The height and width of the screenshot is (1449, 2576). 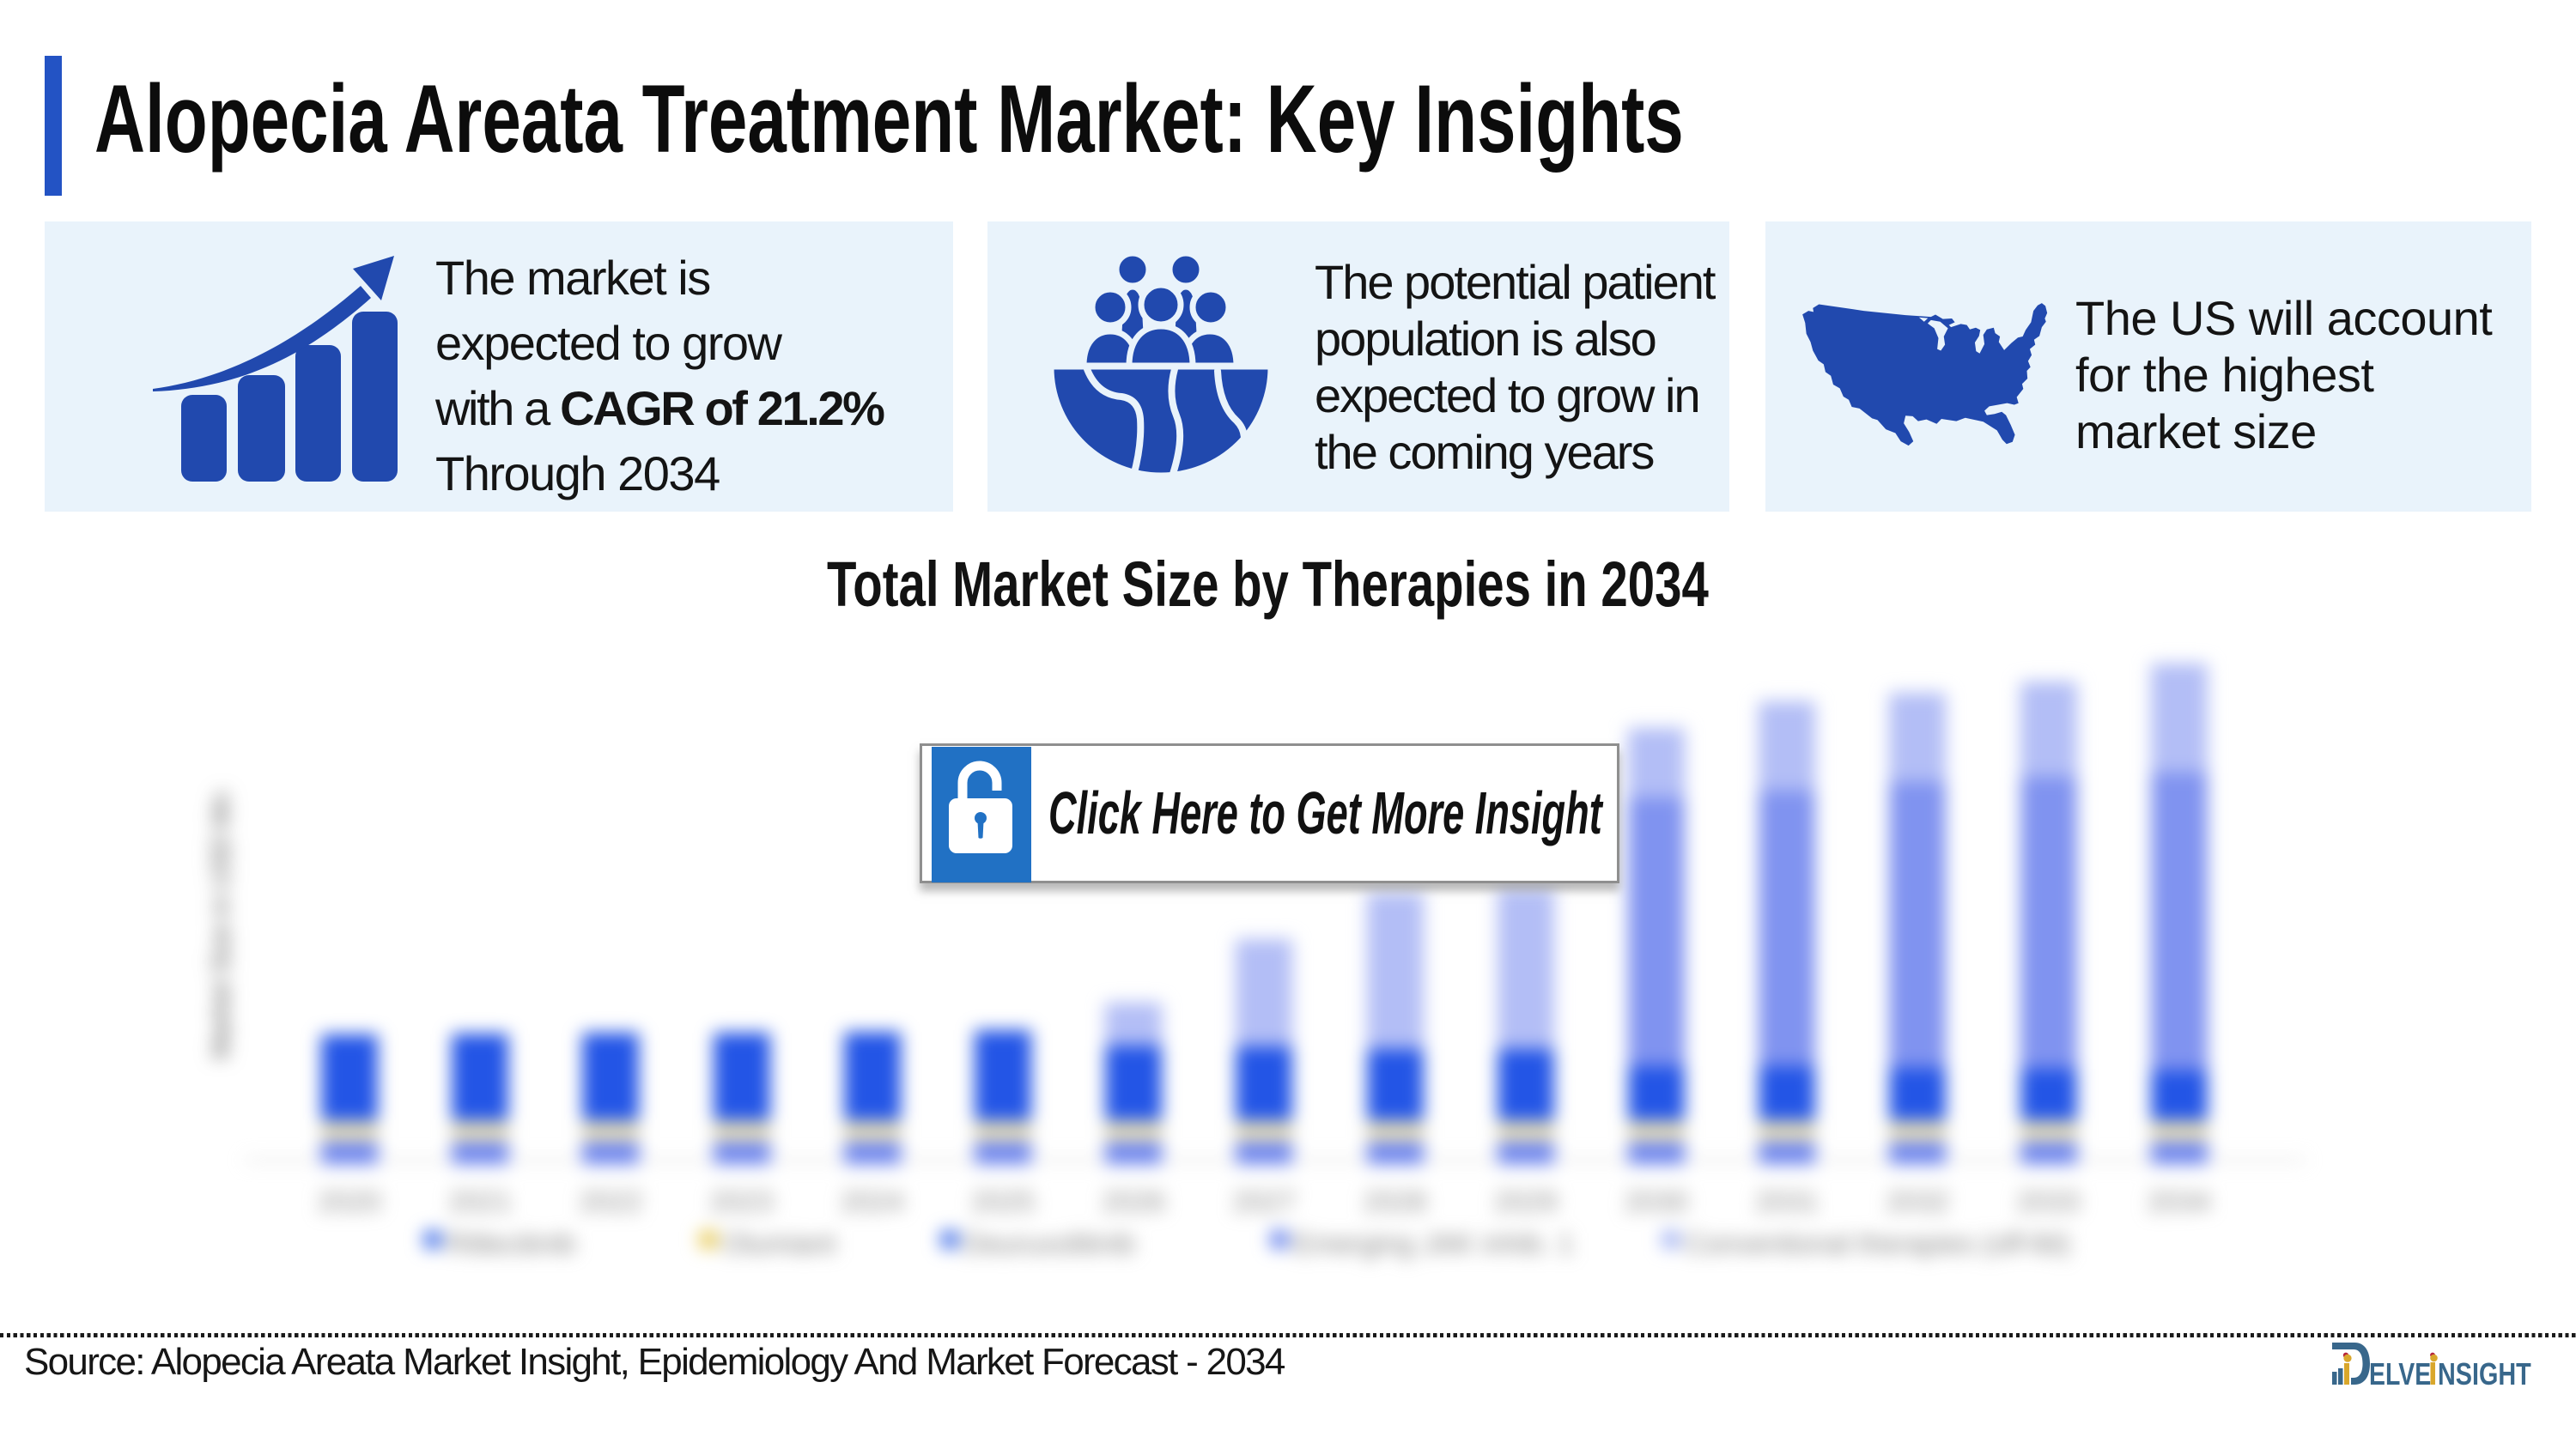 I want to click on svg-text: NSIGHT, so click(x=2485, y=1373).